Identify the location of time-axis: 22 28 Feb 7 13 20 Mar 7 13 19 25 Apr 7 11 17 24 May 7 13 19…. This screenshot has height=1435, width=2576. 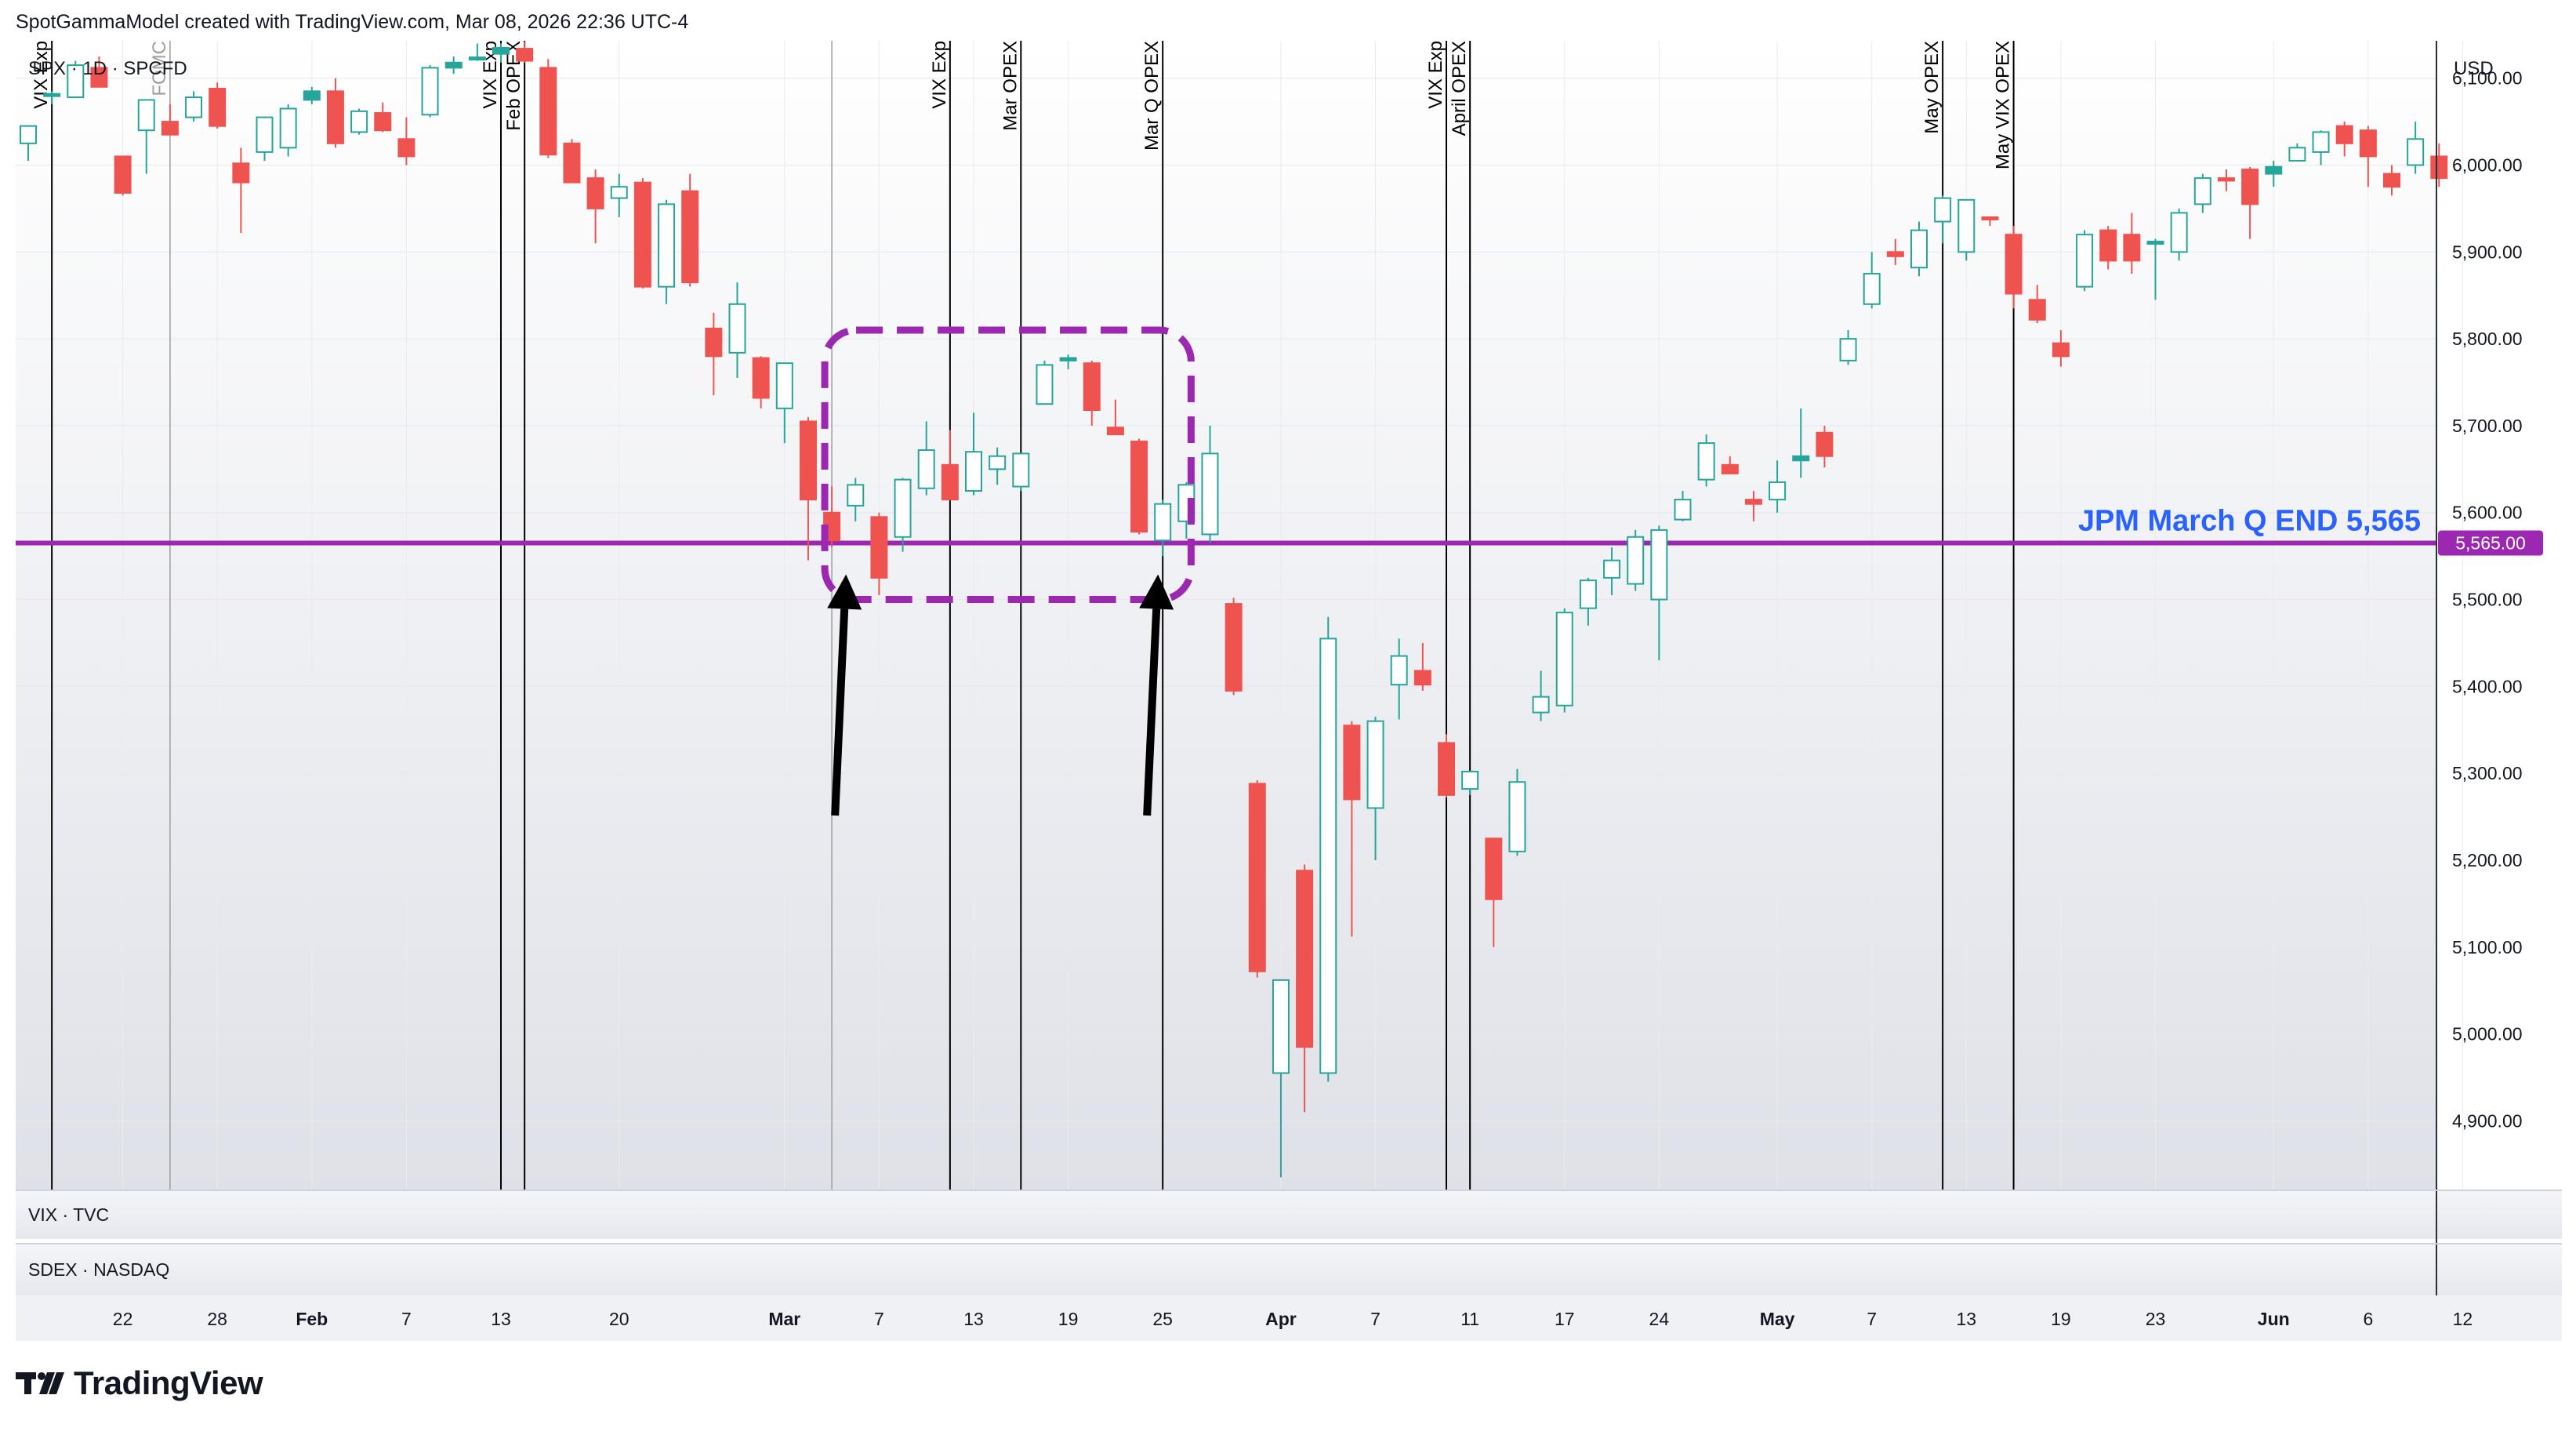
(1293, 1319).